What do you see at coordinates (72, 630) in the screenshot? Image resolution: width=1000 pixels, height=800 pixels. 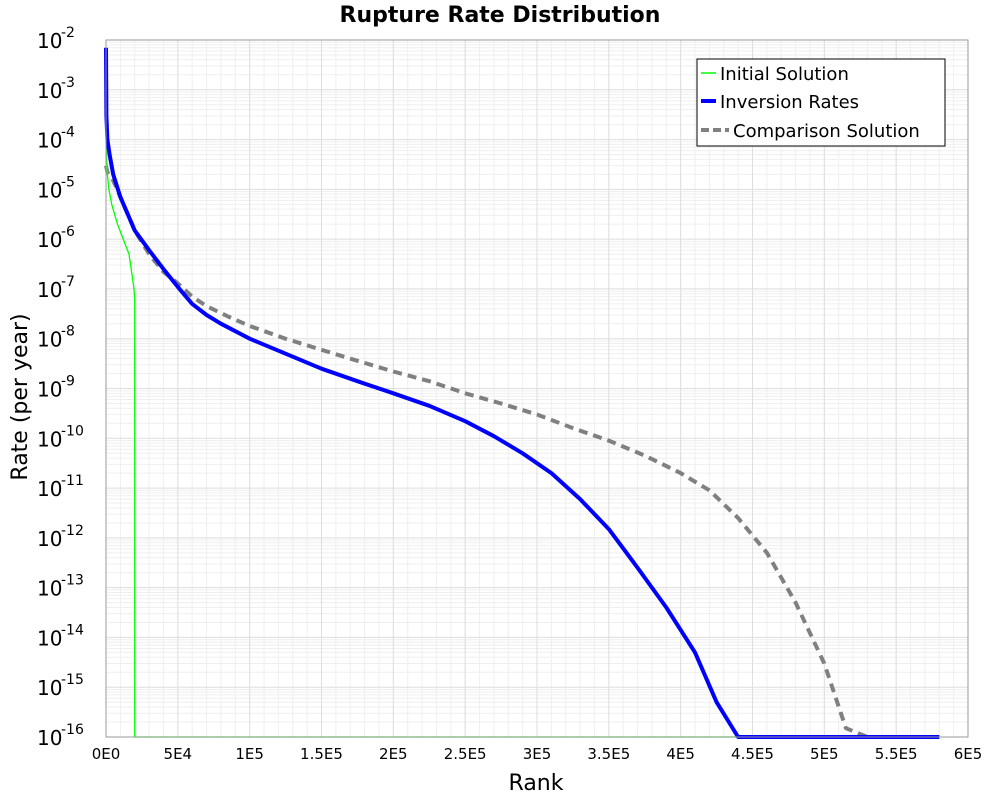 I see `y-tick-exponent: -14` at bounding box center [72, 630].